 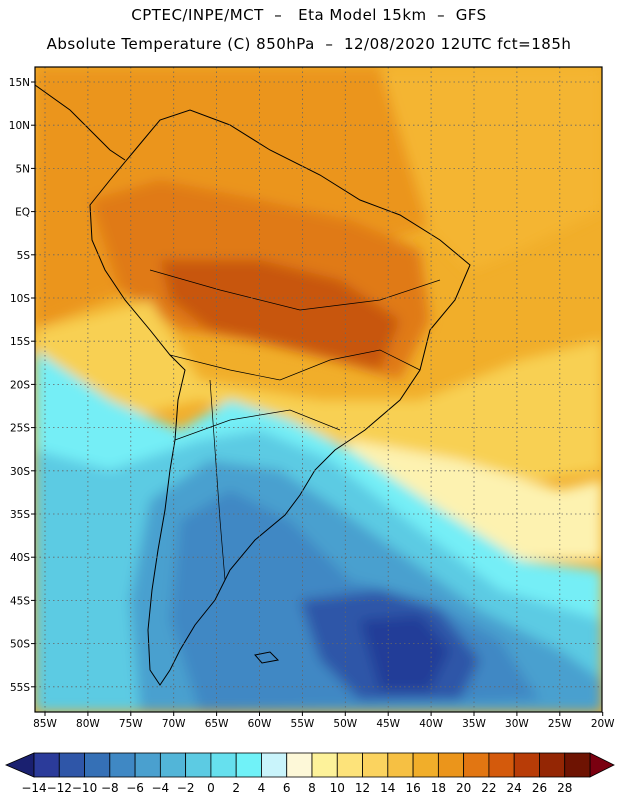 What do you see at coordinates (260, 724) in the screenshot?
I see `lon-label: 60W` at bounding box center [260, 724].